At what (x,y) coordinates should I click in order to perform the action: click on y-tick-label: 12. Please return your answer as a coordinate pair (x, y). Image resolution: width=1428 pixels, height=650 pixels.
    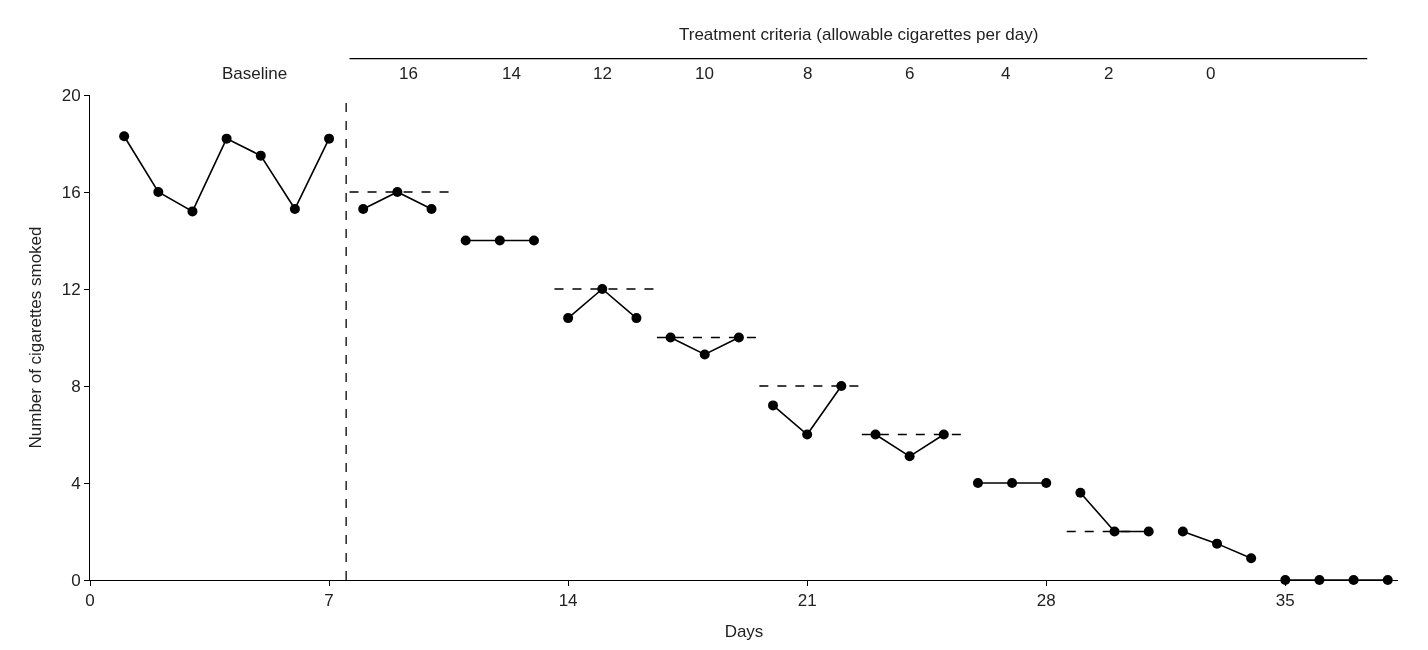
    Looking at the image, I should click on (71, 289).